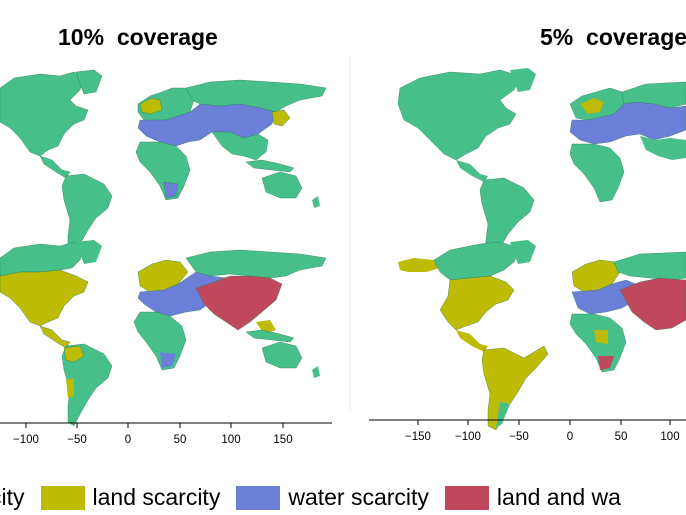 This screenshot has width=686, height=515. What do you see at coordinates (558, 497) in the screenshot?
I see `legend-label: land and wa` at bounding box center [558, 497].